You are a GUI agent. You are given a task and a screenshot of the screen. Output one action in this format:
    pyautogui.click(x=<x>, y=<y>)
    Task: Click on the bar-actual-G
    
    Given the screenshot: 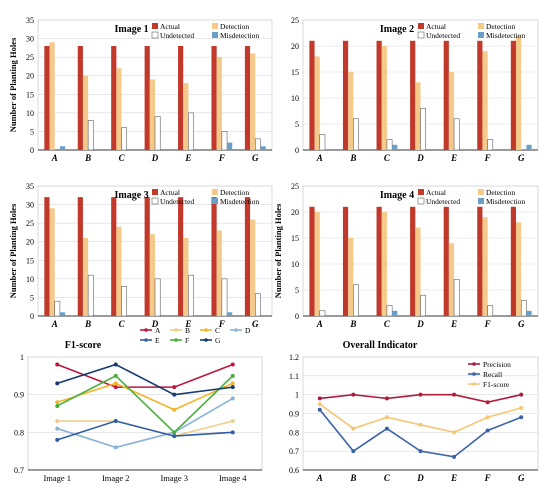 What is the action you would take?
    pyautogui.click(x=513, y=261)
    